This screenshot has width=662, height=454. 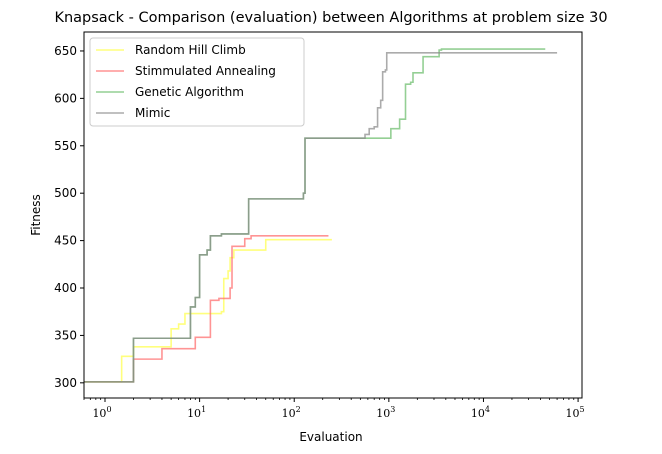 I want to click on legend-label: Random Hill Climb, so click(x=190, y=50).